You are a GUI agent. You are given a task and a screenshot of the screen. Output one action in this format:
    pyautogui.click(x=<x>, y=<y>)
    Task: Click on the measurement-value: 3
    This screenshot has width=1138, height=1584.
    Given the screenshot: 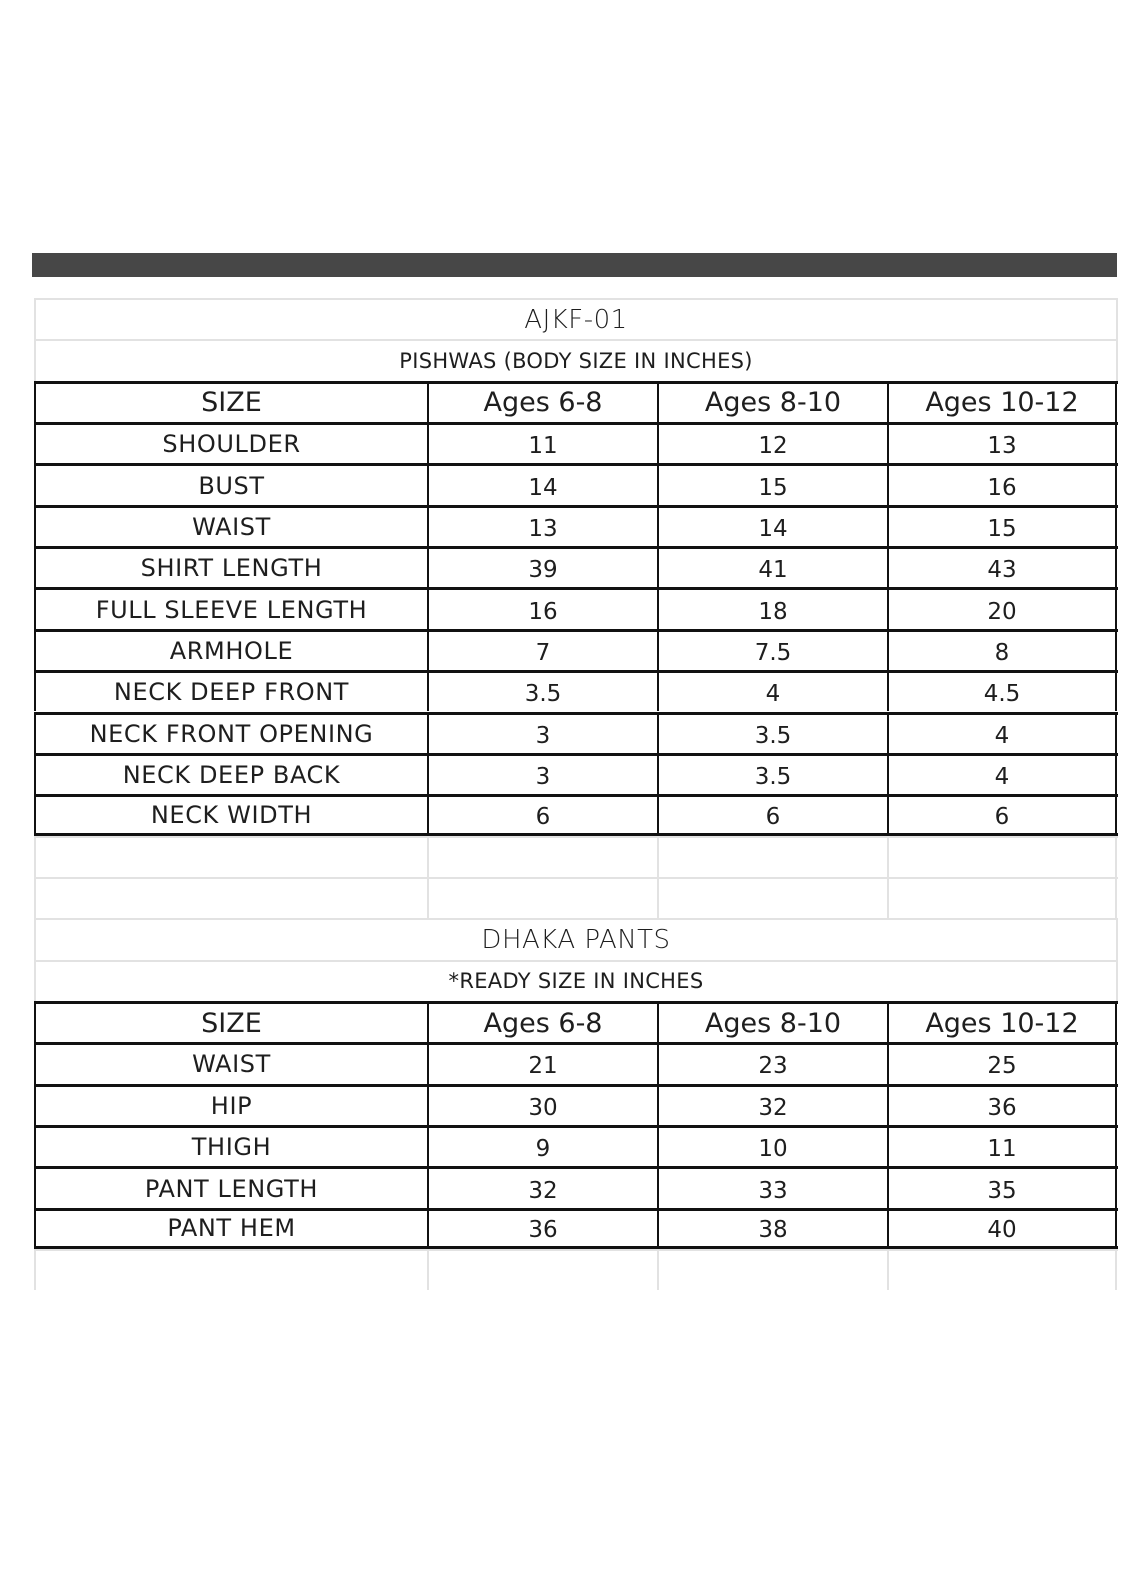 What is the action you would take?
    pyautogui.click(x=542, y=775)
    